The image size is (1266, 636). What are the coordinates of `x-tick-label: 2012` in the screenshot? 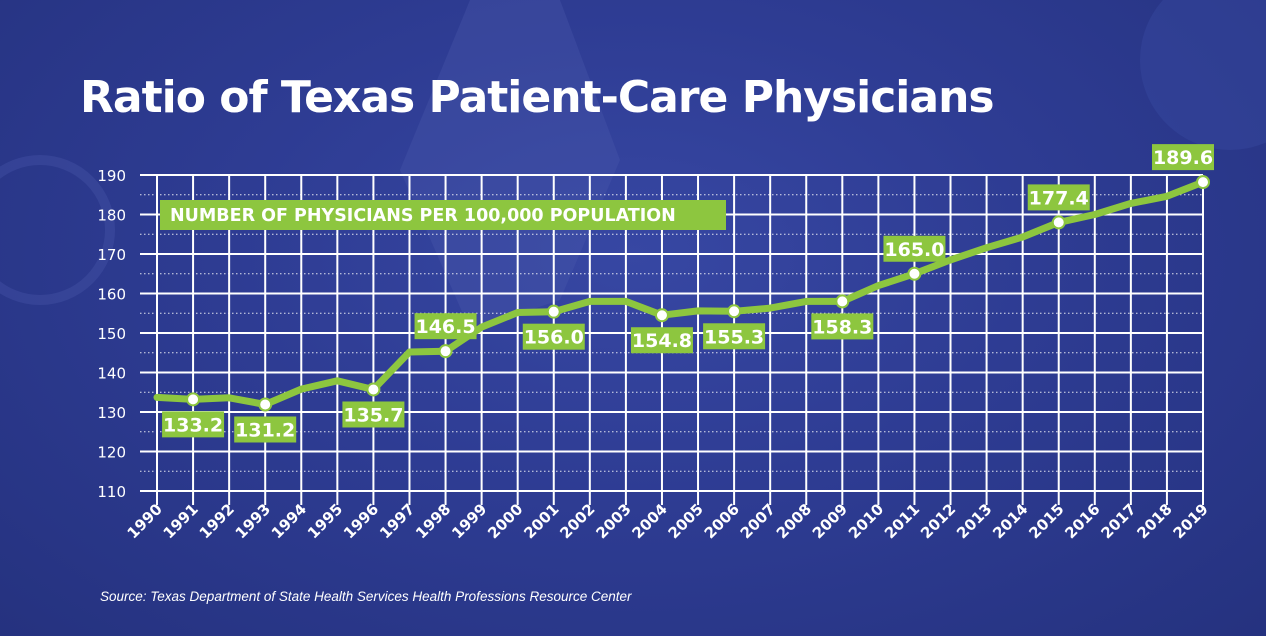 It's located at (938, 521).